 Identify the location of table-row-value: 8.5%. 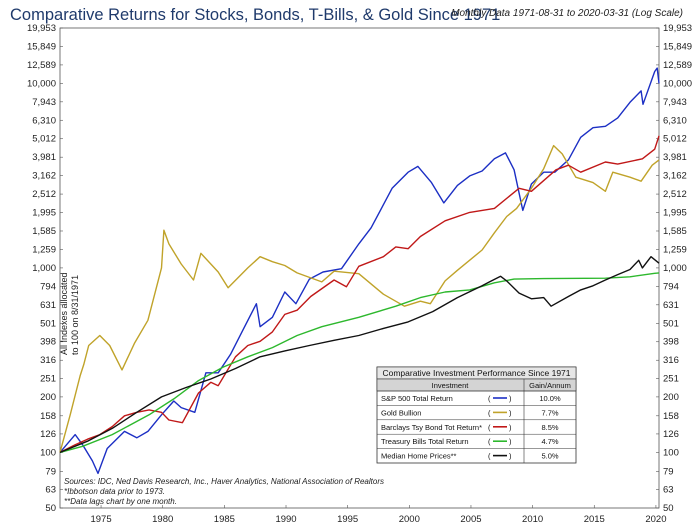
(549, 427).